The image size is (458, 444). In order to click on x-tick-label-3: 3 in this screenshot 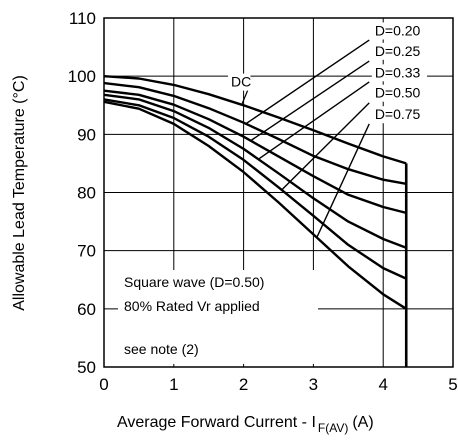, I will do `click(313, 384)`.